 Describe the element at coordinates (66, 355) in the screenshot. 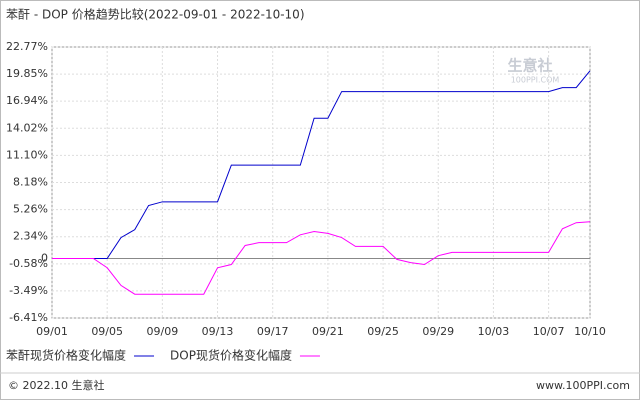

I see `legend-label: 苯酐现货价格变化幅度` at that location.